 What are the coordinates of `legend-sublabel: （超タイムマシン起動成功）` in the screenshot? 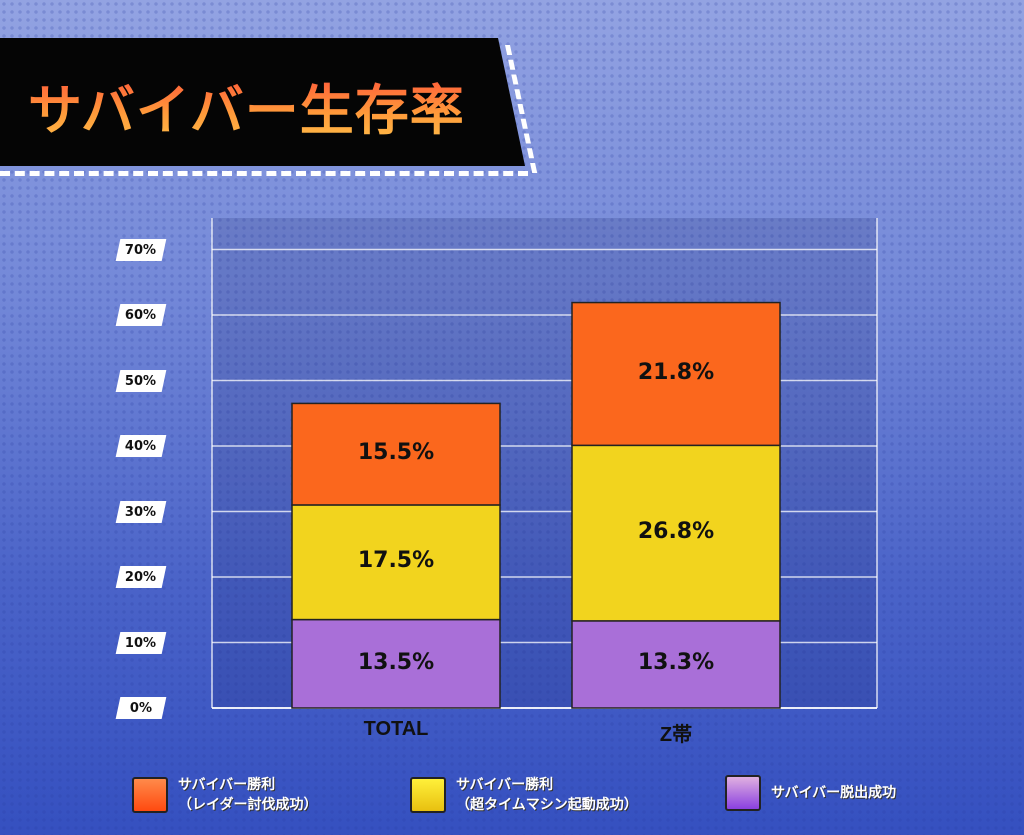 It's located at (547, 805).